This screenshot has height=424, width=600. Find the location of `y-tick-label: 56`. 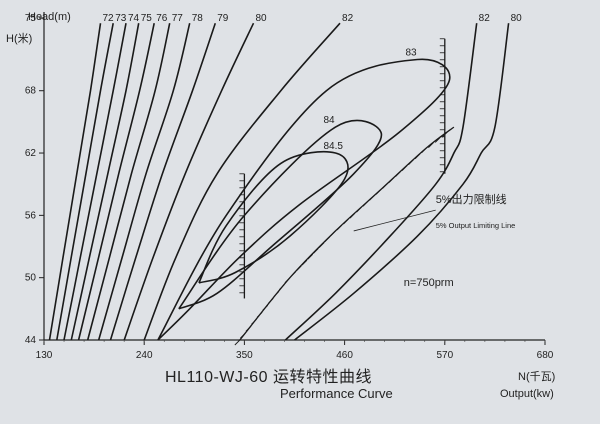

y-tick-label: 56 is located at coordinates (31, 215).